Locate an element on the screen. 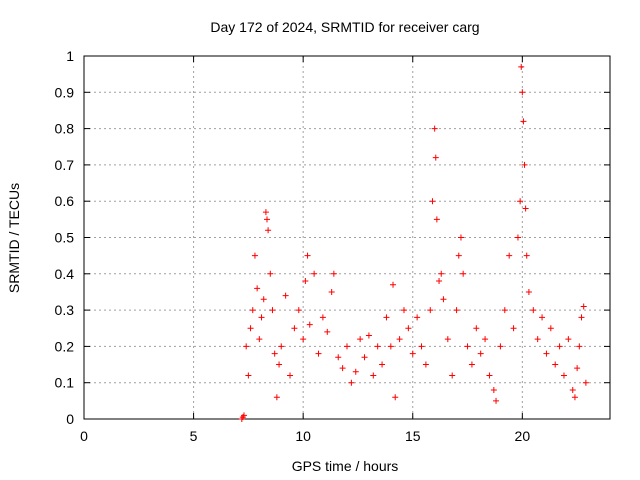 The image size is (640, 480). y-axis-label: SRMTID / TECUs is located at coordinates (14, 238).